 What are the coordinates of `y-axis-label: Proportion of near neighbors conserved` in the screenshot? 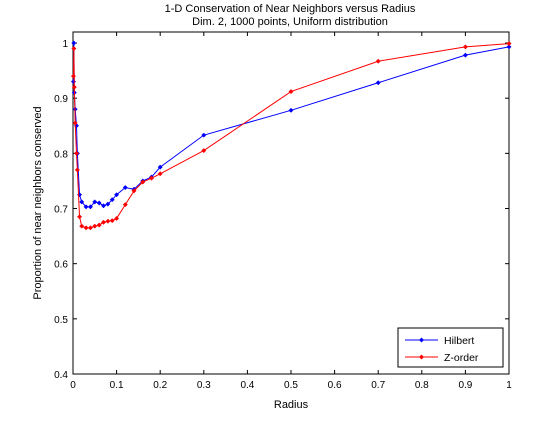 It's located at (38, 202).